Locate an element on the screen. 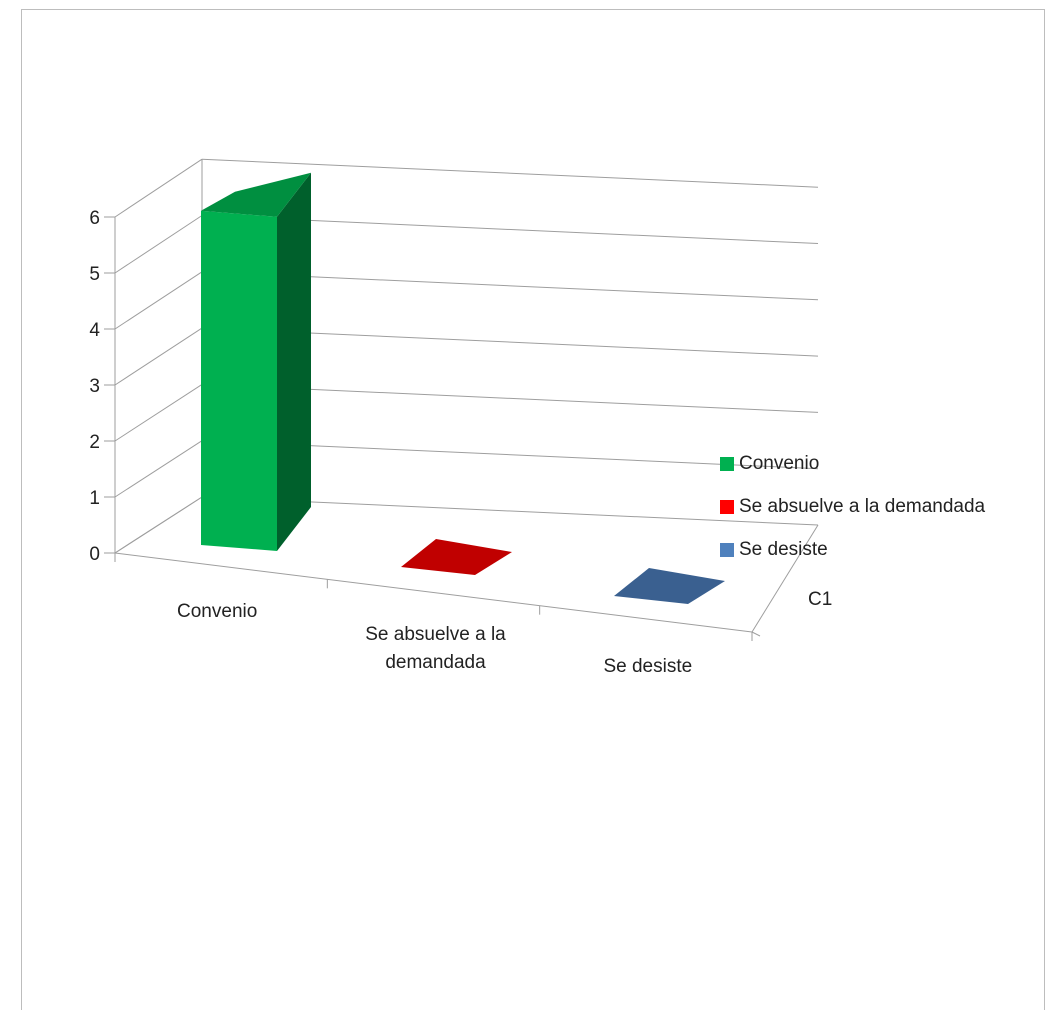 The width and height of the screenshot is (1047, 1010). y-tick-label: 0 is located at coordinates (94, 554).